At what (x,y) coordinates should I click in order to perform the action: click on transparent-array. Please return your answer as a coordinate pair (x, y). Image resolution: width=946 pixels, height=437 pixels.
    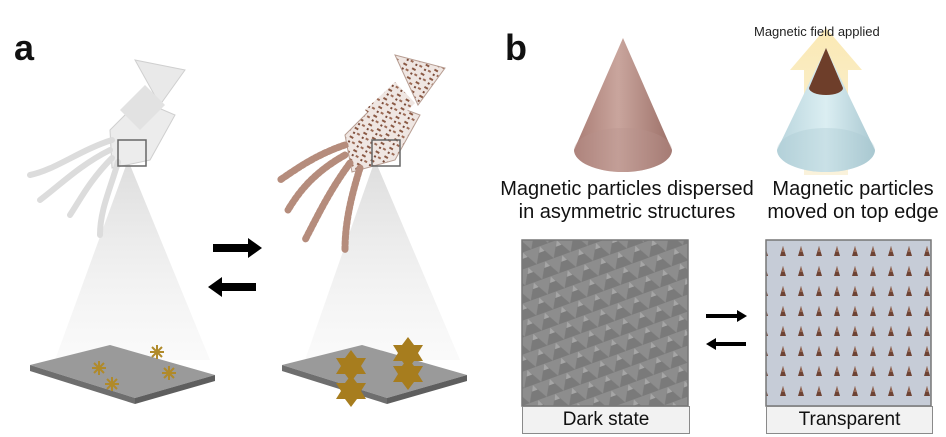
    Looking at the image, I should click on (848, 323).